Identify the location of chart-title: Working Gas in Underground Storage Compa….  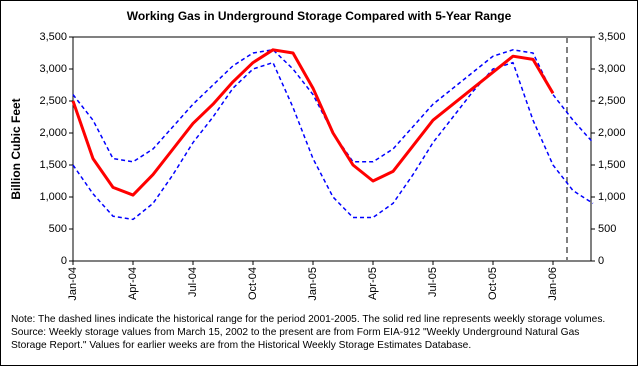
(319, 16).